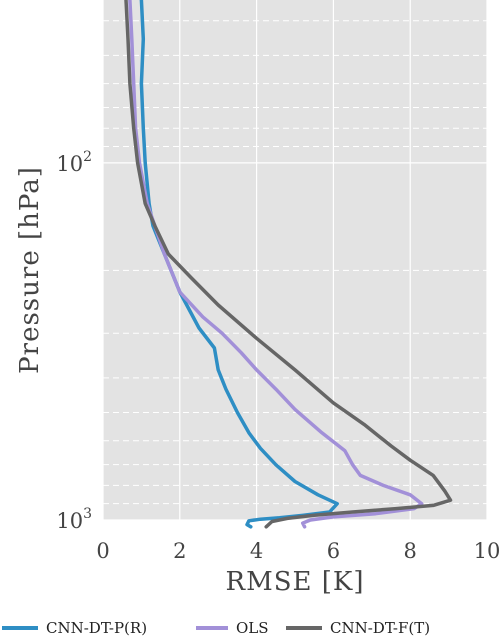 This screenshot has height=644, width=499. Describe the element at coordinates (256, 551) in the screenshot. I see `x-tick-label: 4` at that location.